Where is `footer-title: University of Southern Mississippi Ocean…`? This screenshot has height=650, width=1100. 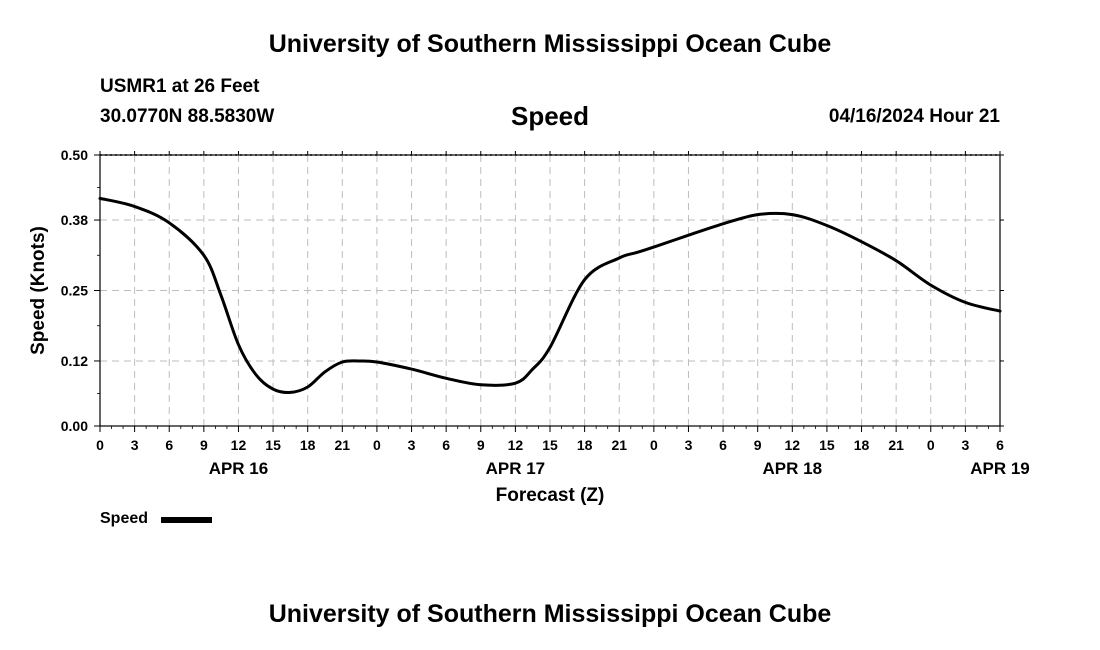 footer-title: University of Southern Mississippi Ocean… is located at coordinates (550, 614).